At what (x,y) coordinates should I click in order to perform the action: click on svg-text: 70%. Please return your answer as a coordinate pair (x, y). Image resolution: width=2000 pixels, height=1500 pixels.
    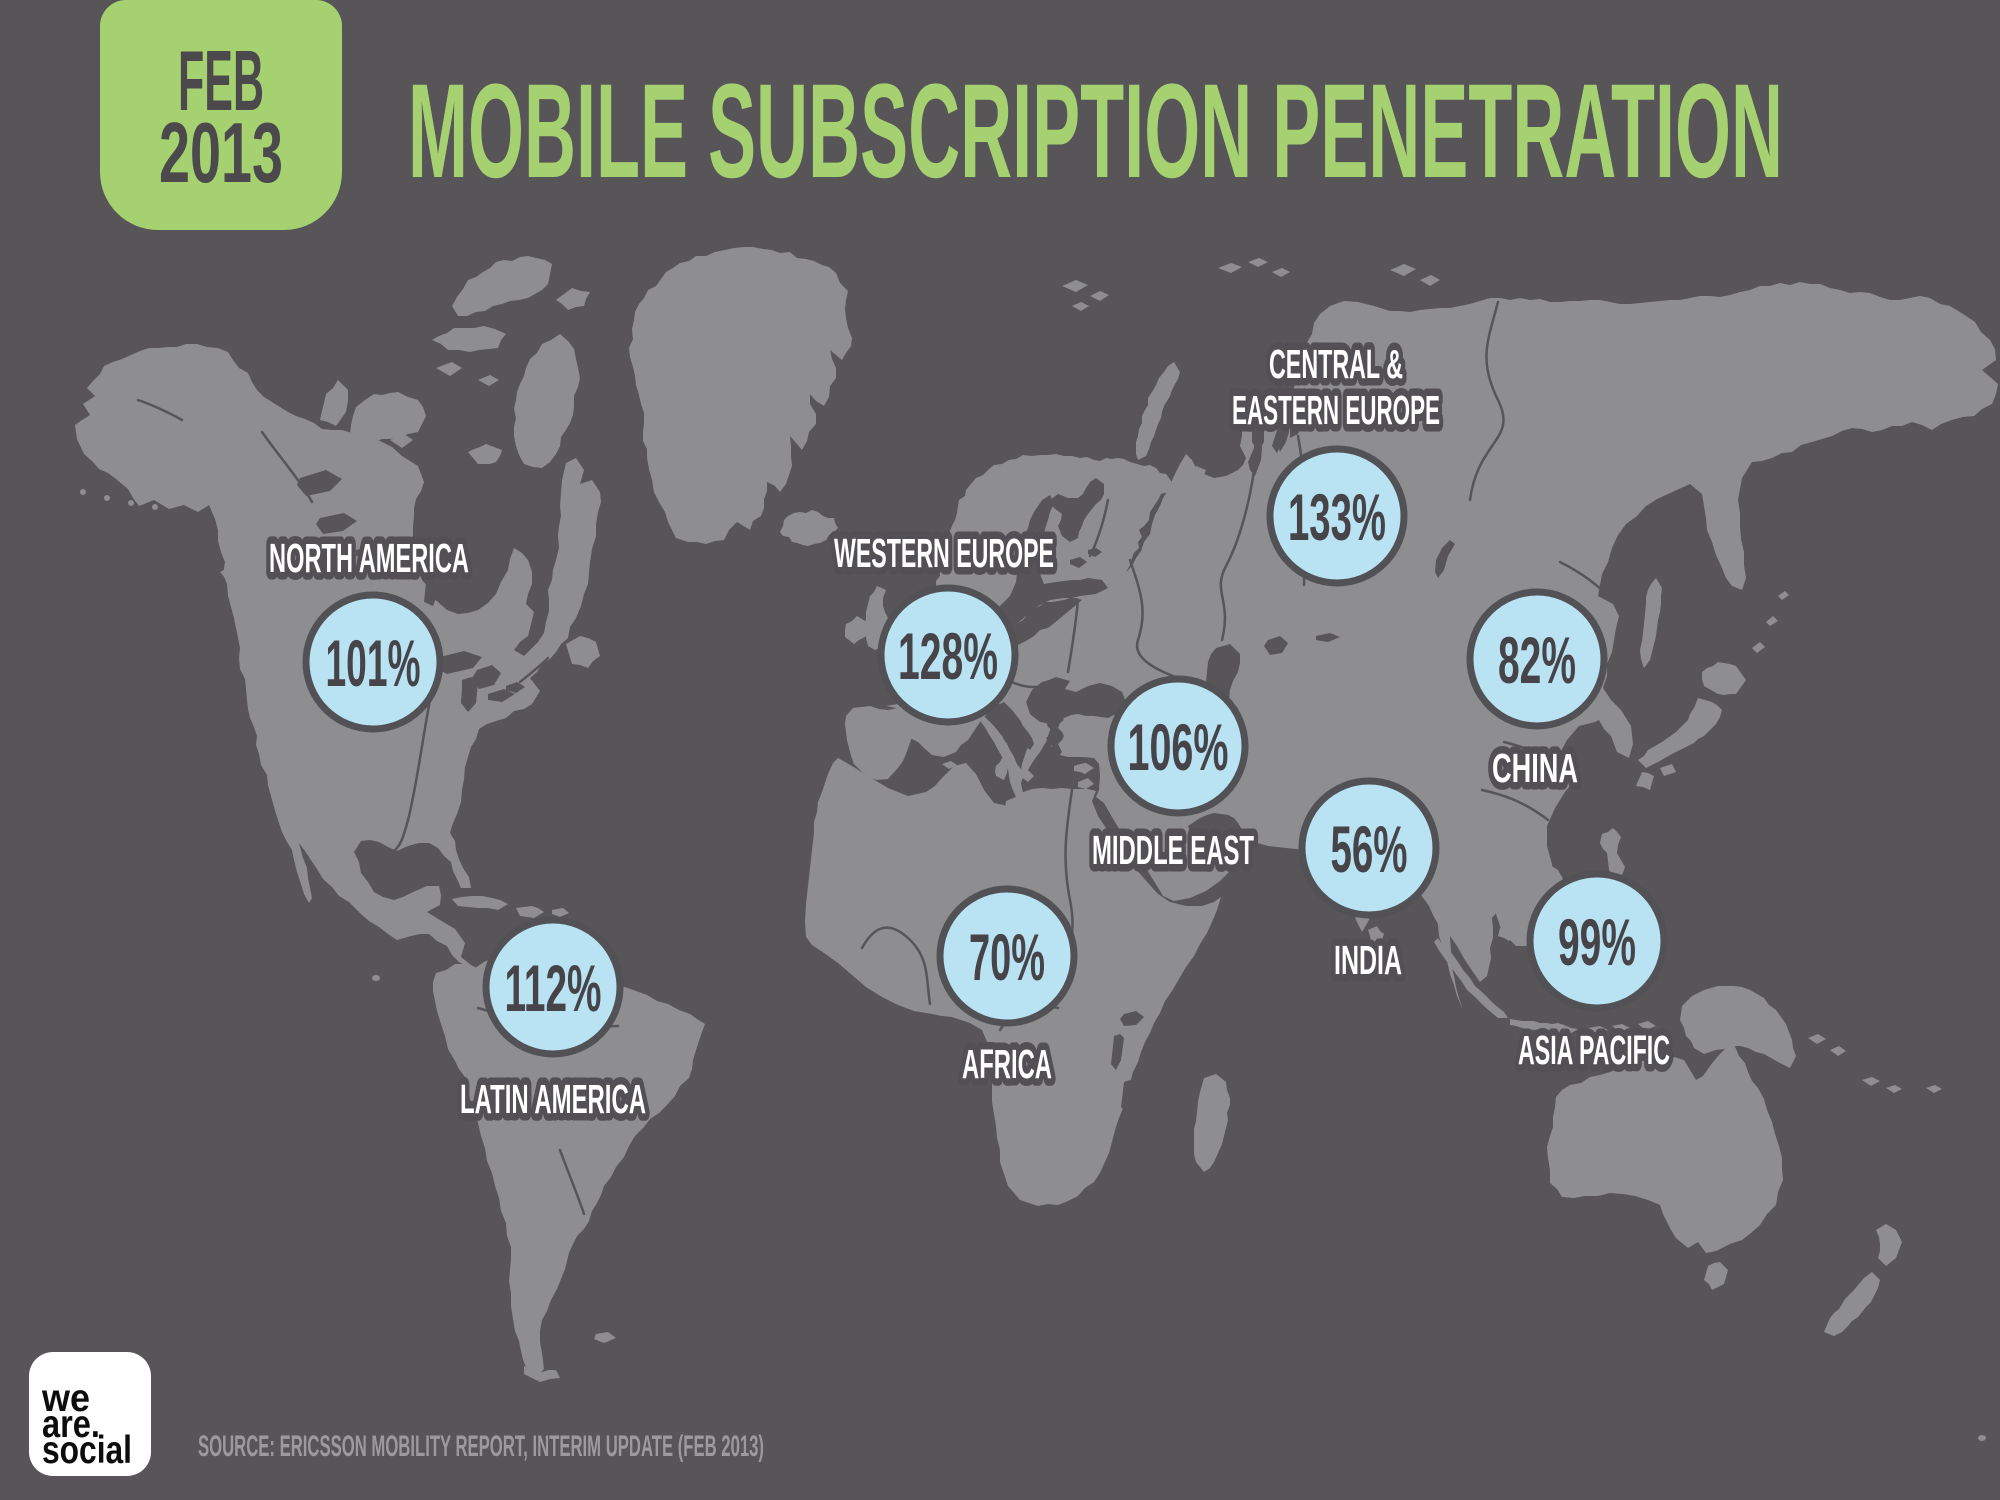
    Looking at the image, I should click on (1007, 957).